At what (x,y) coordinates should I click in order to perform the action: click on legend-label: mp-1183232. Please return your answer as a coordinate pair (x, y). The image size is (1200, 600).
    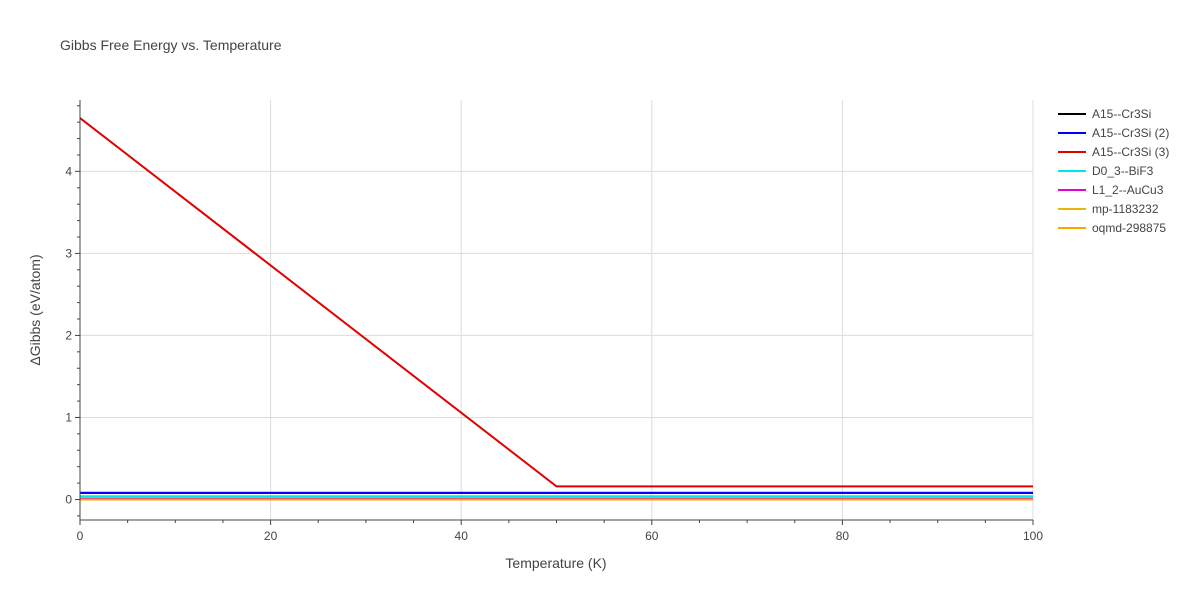
    Looking at the image, I should click on (1125, 209).